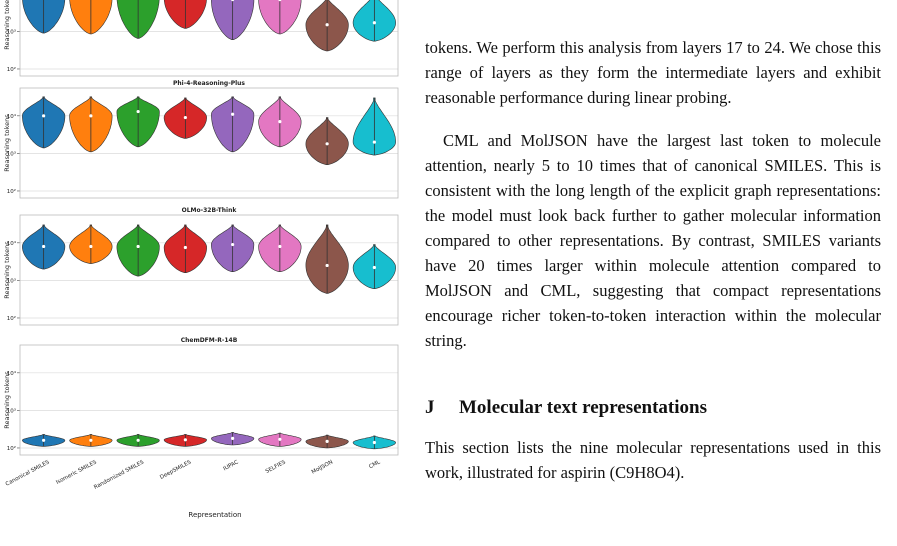 The image size is (897, 546). What do you see at coordinates (231, 465) in the screenshot?
I see `x-tick-label: IUPAC` at bounding box center [231, 465].